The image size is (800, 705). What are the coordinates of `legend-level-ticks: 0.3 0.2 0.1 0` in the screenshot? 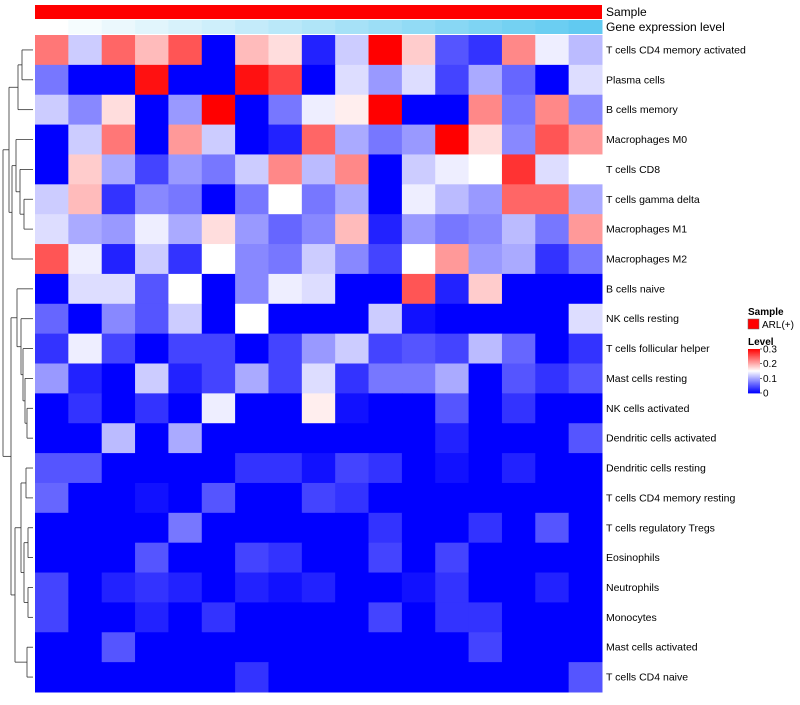 It's located at (768, 372).